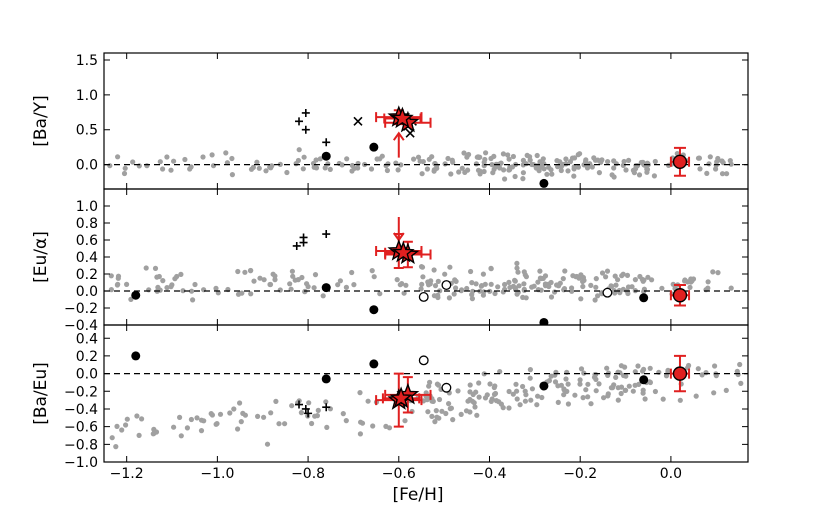  What do you see at coordinates (399, 474) in the screenshot?
I see `x-tick-label: −0.6` at bounding box center [399, 474].